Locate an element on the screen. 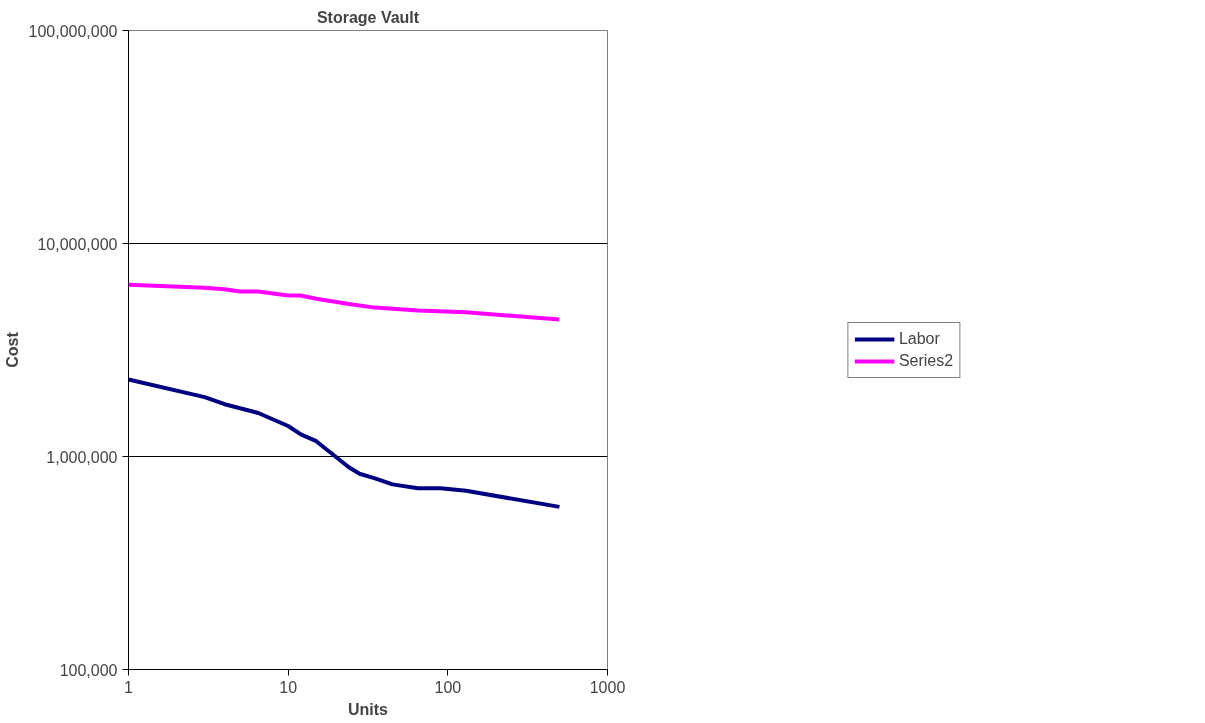 This screenshot has height=723, width=1205. x-tick-label: 1 is located at coordinates (129, 687).